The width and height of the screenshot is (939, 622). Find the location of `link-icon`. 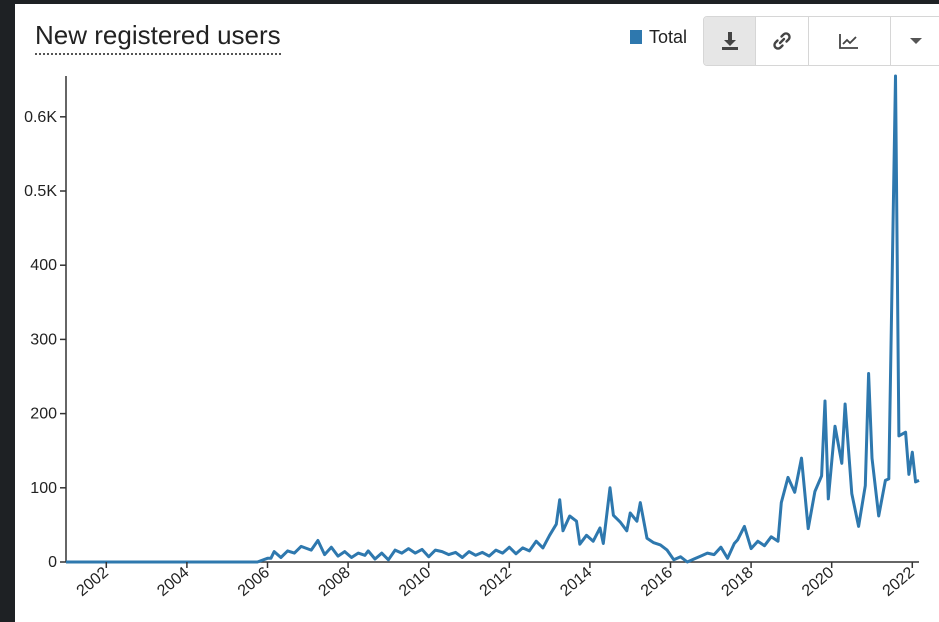

link-icon is located at coordinates (782, 41).